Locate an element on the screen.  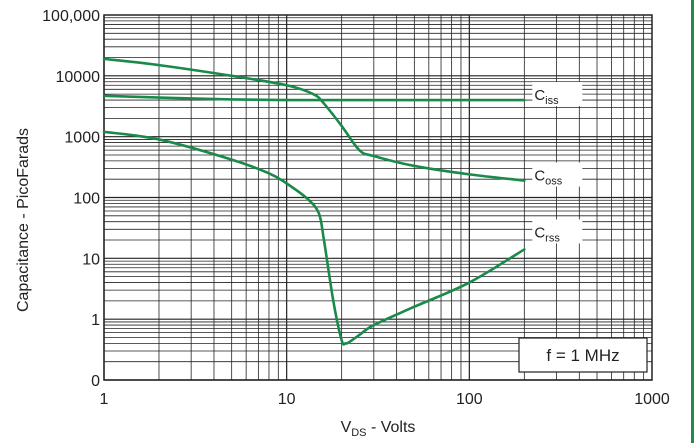
x-axis-title: VDS - Volts is located at coordinates (378, 429).